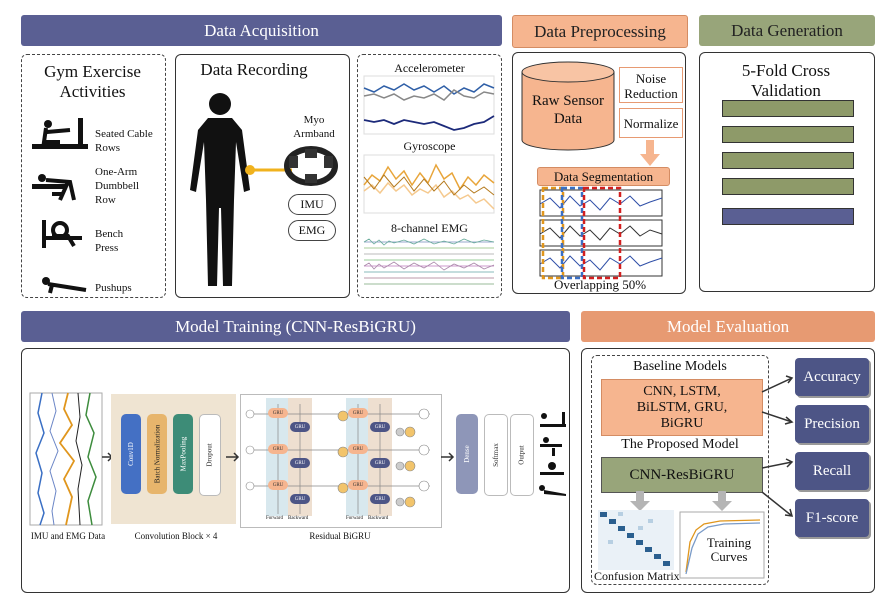 The width and height of the screenshot is (885, 603). Describe the element at coordinates (429, 105) in the screenshot. I see `accelerometer-signal` at that location.